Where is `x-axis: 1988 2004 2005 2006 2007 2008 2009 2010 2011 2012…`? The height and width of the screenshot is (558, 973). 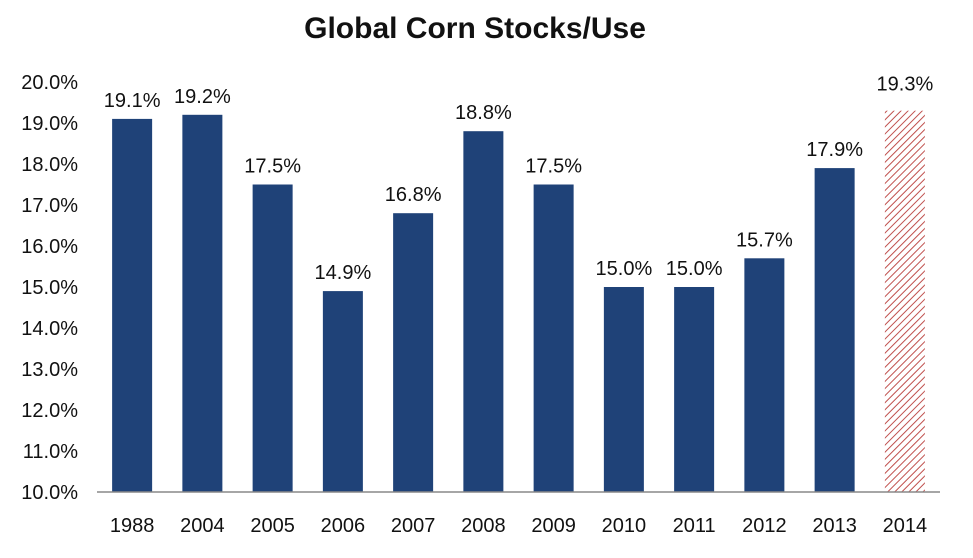
x-axis: 1988 2004 2005 2006 2007 2008 2009 2010 2011 2012… is located at coordinates (518, 514).